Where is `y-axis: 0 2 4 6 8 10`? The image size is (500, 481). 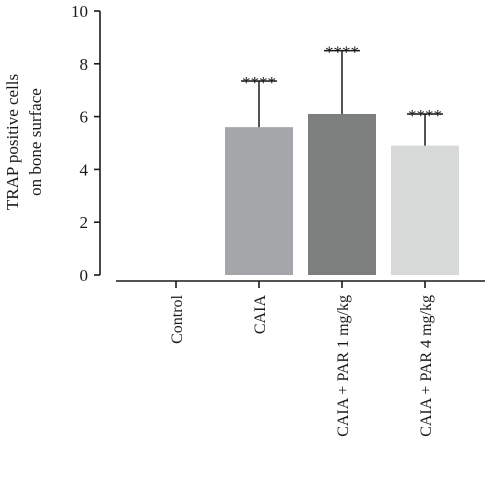 y-axis: 0 2 4 6 8 10 is located at coordinates (86, 143).